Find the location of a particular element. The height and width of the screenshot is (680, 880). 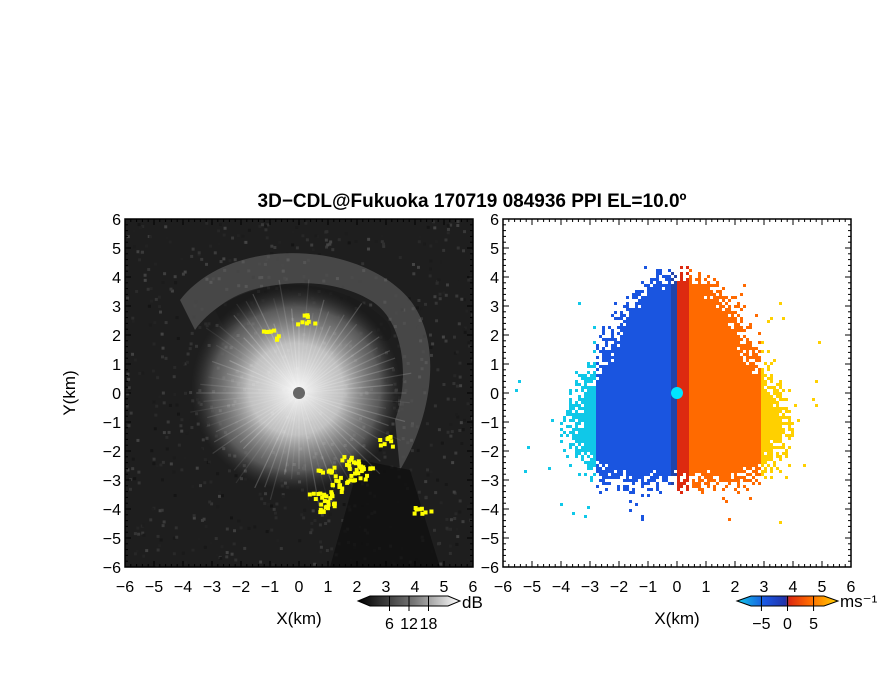

reflectivity-x-tick-label: −4 is located at coordinates (183, 587).